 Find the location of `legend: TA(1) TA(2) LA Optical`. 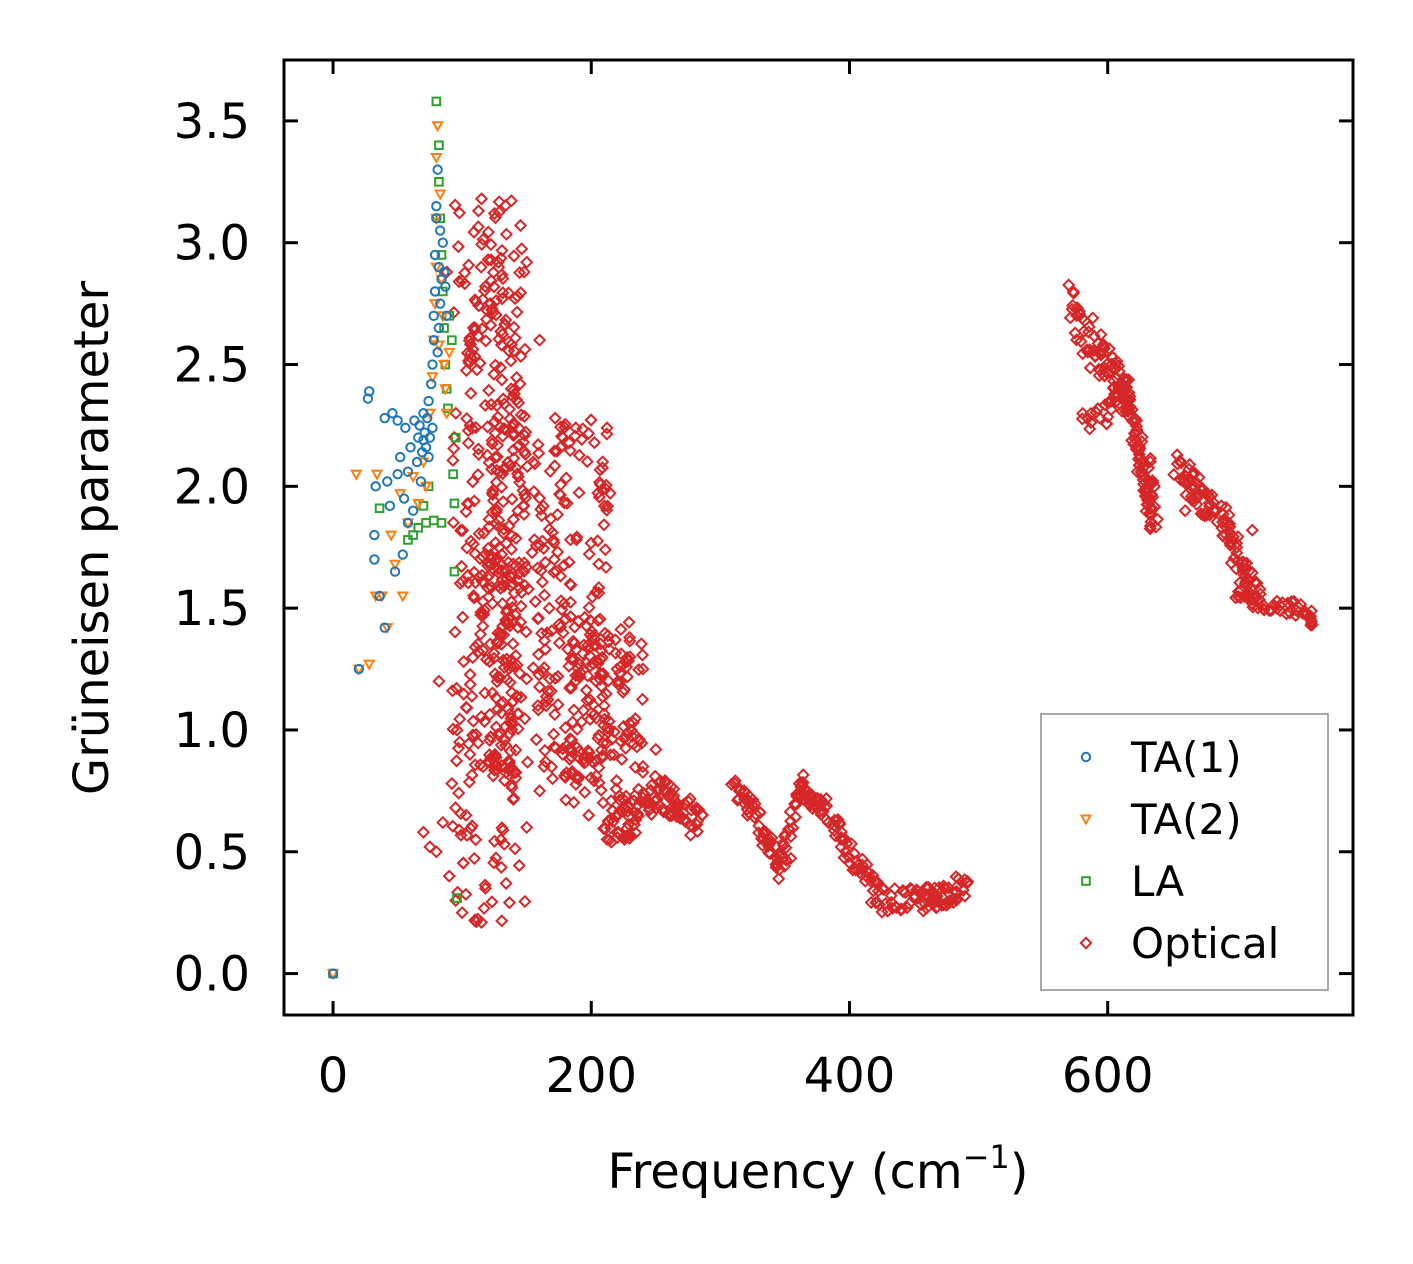

legend: TA(1) TA(2) LA Optical is located at coordinates (1184, 852).